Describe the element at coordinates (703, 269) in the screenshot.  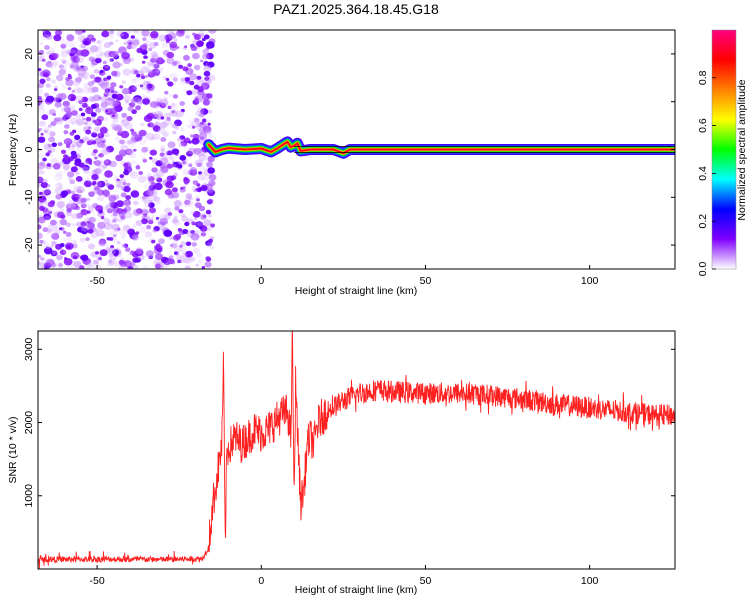
I see `colorbar-tick-label: 0.0` at that location.